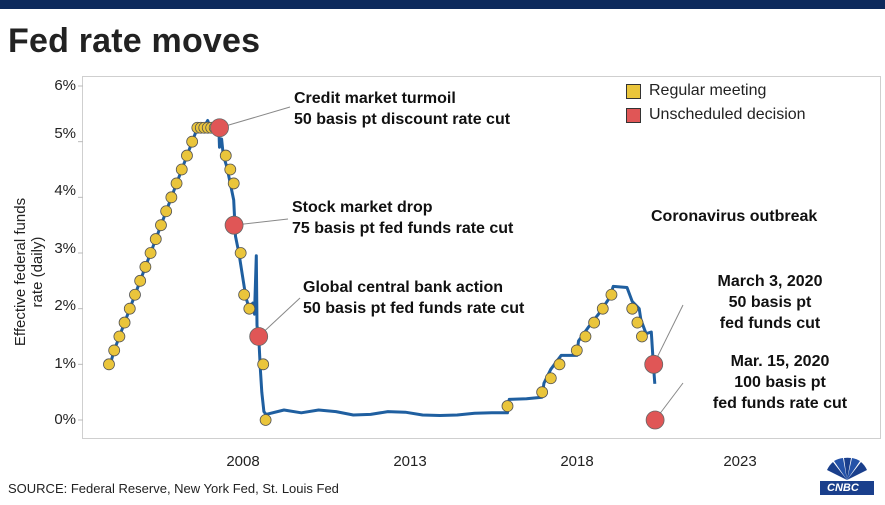  What do you see at coordinates (770, 323) in the screenshot?
I see `annotation-line: fed funds cut` at bounding box center [770, 323].